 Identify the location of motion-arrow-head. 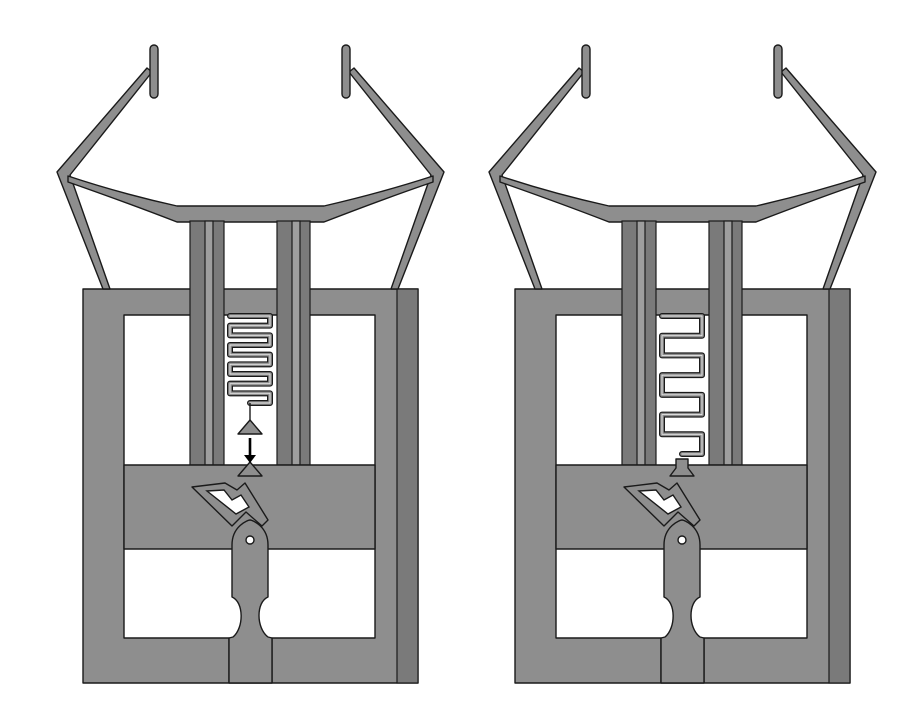
(250, 459).